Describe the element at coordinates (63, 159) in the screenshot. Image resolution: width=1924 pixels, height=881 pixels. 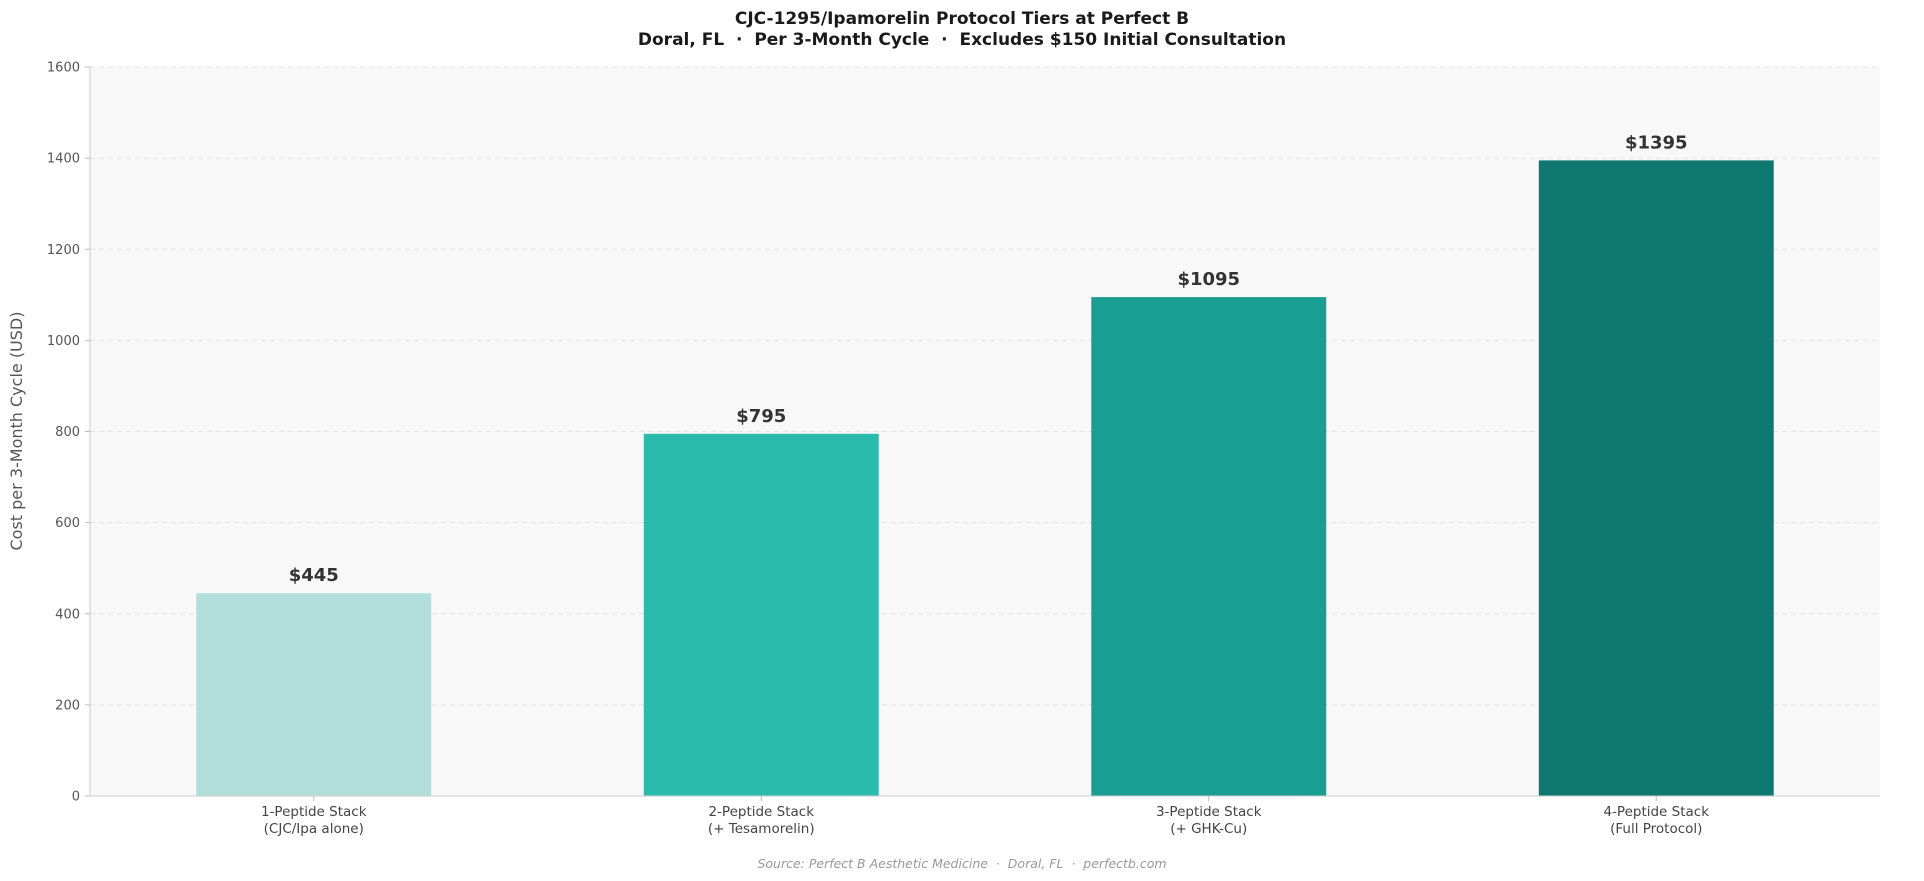
I see `y-tick-label: 1400` at that location.